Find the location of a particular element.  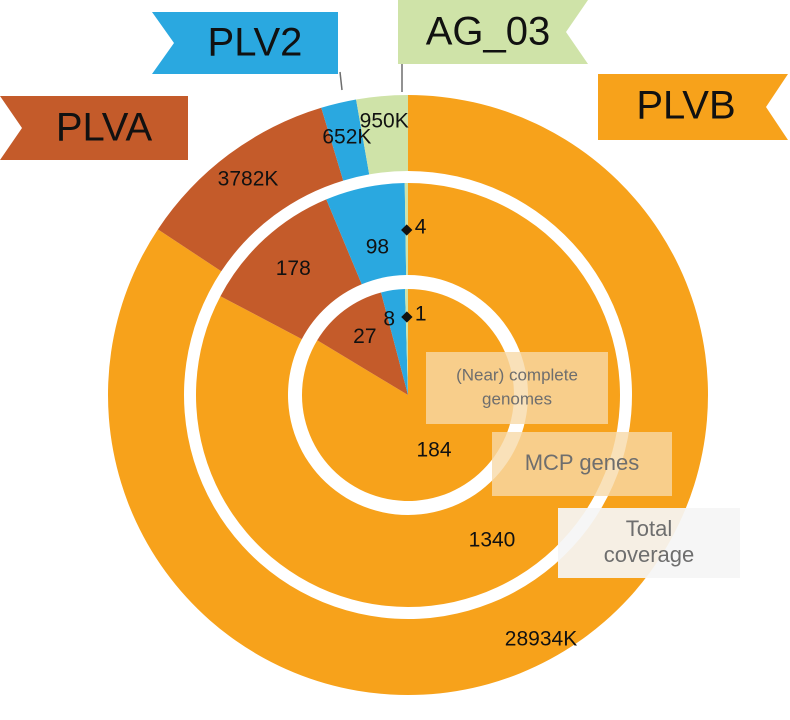

legend-label-ag03: AG_03 is located at coordinates (488, 32).